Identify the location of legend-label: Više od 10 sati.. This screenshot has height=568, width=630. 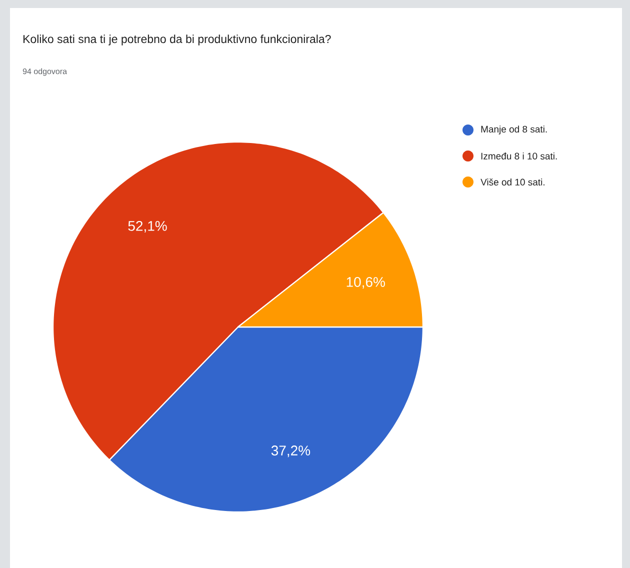
(512, 182).